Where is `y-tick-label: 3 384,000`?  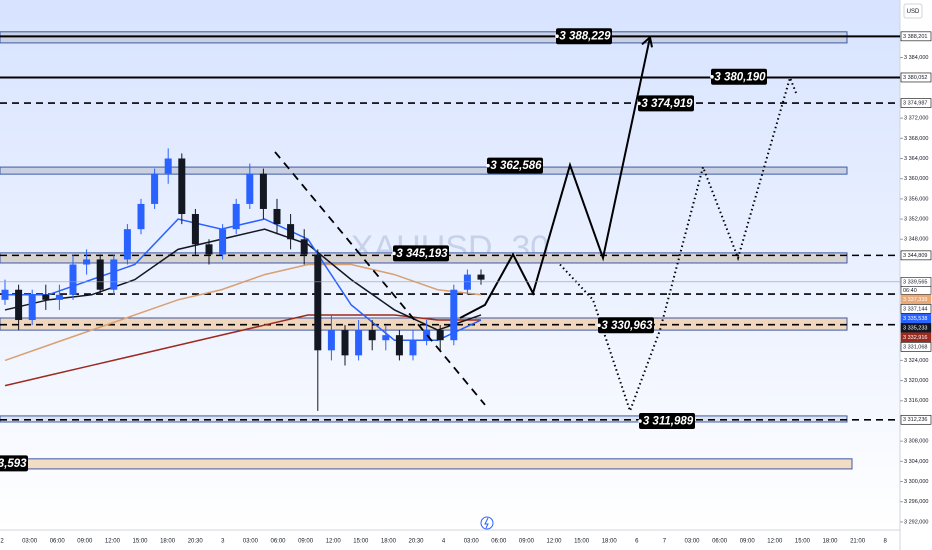
y-tick-label: 3 384,000 is located at coordinates (916, 58).